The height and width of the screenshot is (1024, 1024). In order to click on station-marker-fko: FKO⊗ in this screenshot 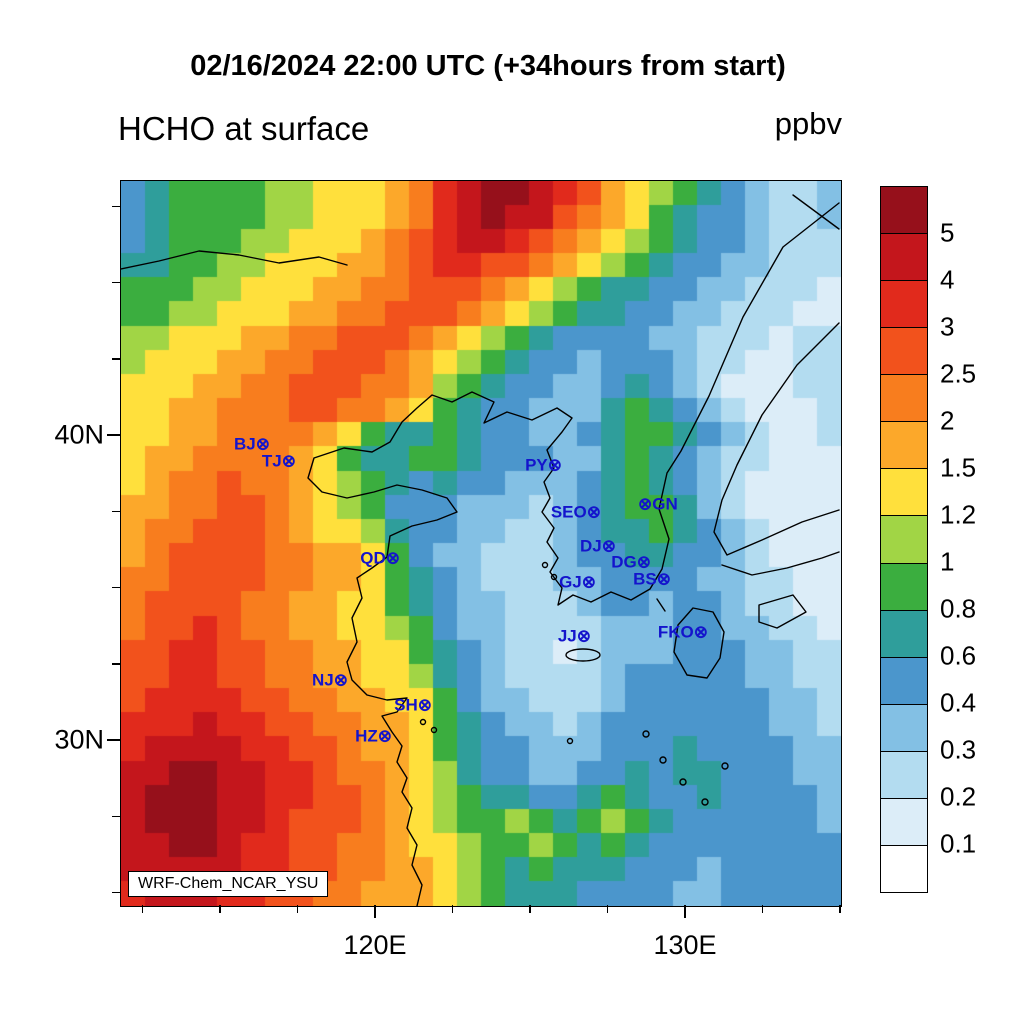, I will do `click(682, 632)`.